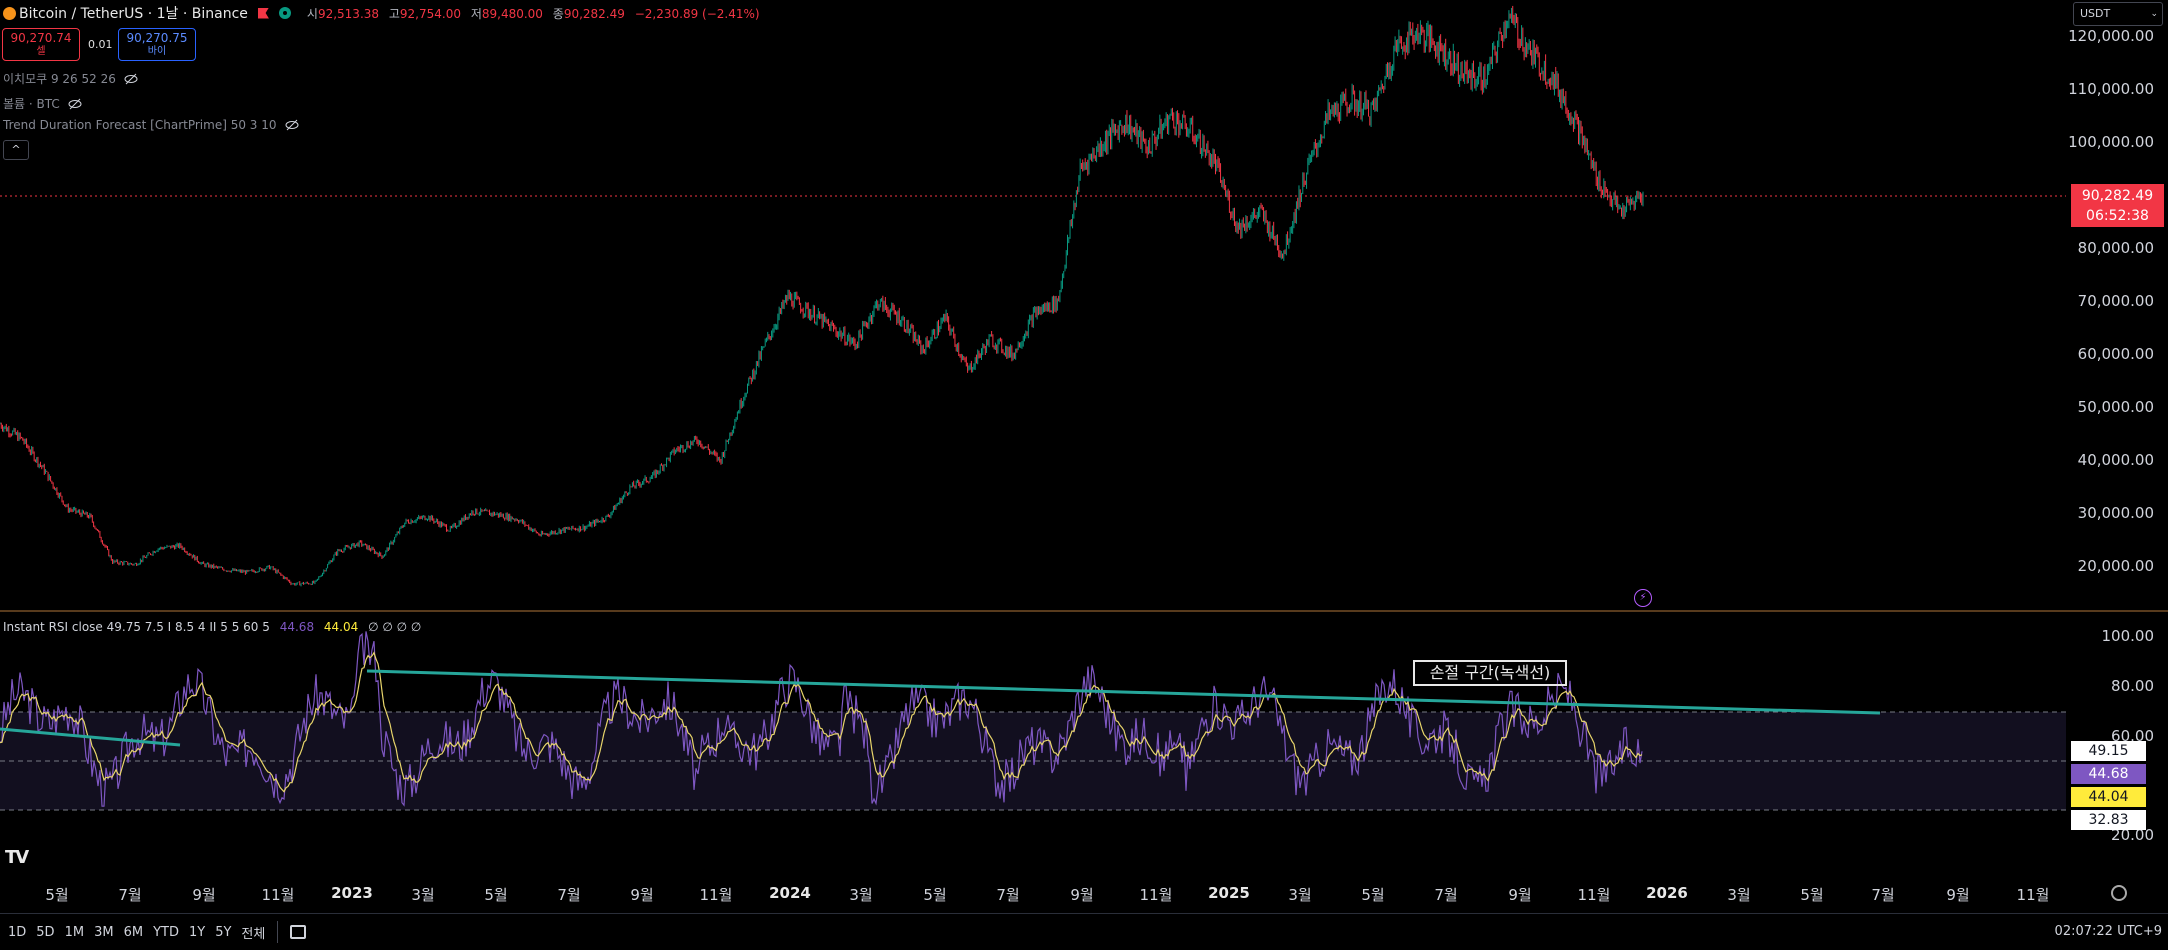 The height and width of the screenshot is (950, 2168). What do you see at coordinates (133, 14) in the screenshot?
I see `symbol-title: Bitcoin / TetherUS · 1날 · Binance` at bounding box center [133, 14].